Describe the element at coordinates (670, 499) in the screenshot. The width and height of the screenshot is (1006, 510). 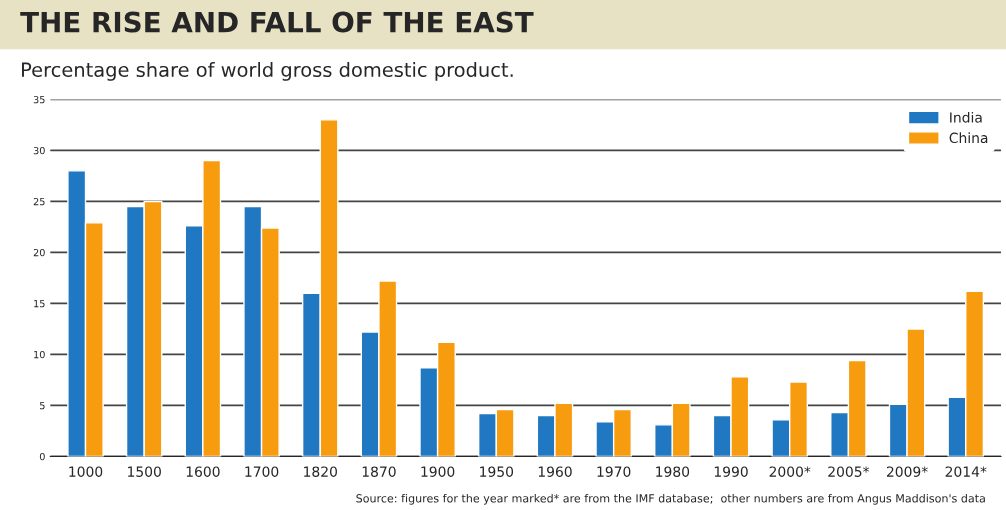
I see `source-note: Source: figures for the year marked* are from the IMF database; other numbers are from Angus Maddison's data` at that location.